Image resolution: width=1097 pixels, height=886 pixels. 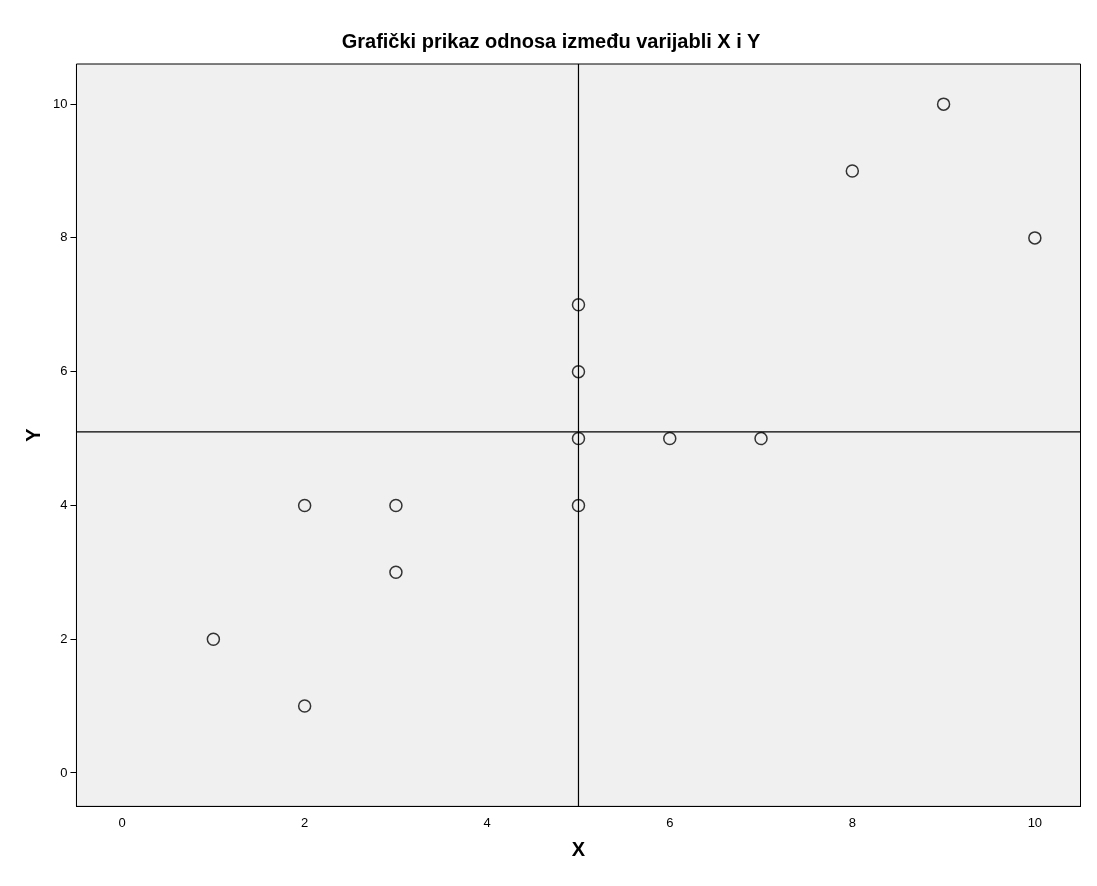 I want to click on y-axis-title: Y, so click(x=32, y=434).